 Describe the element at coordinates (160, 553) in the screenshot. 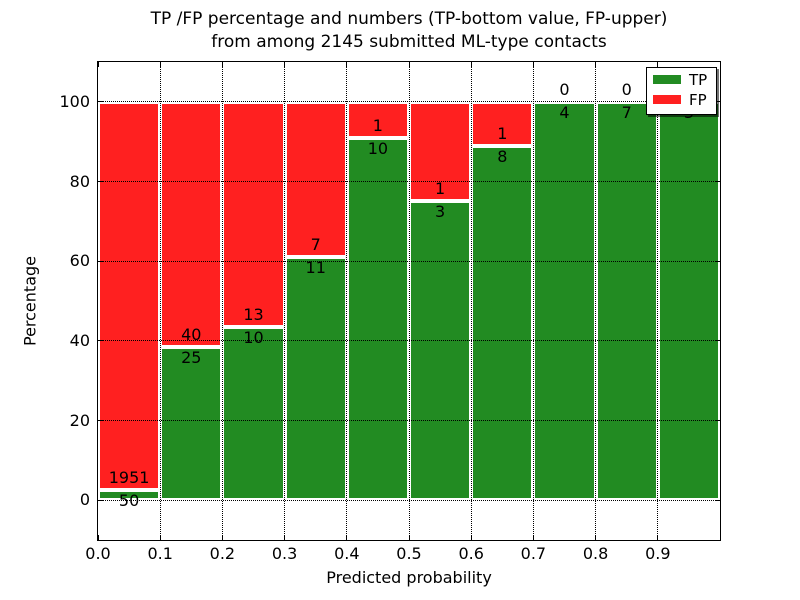

I see `x-tick-label: 0.1` at that location.